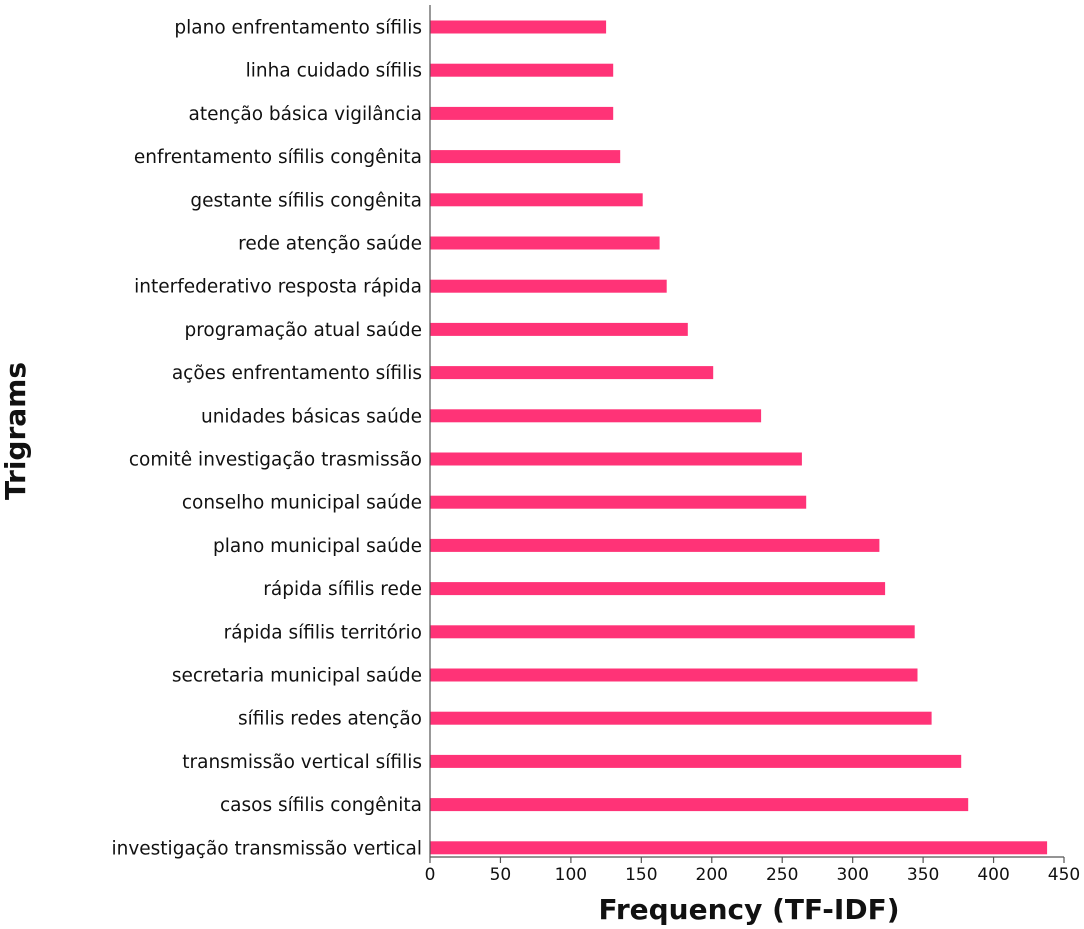  I want to click on category-label: plano municipal saúde, so click(317, 546).